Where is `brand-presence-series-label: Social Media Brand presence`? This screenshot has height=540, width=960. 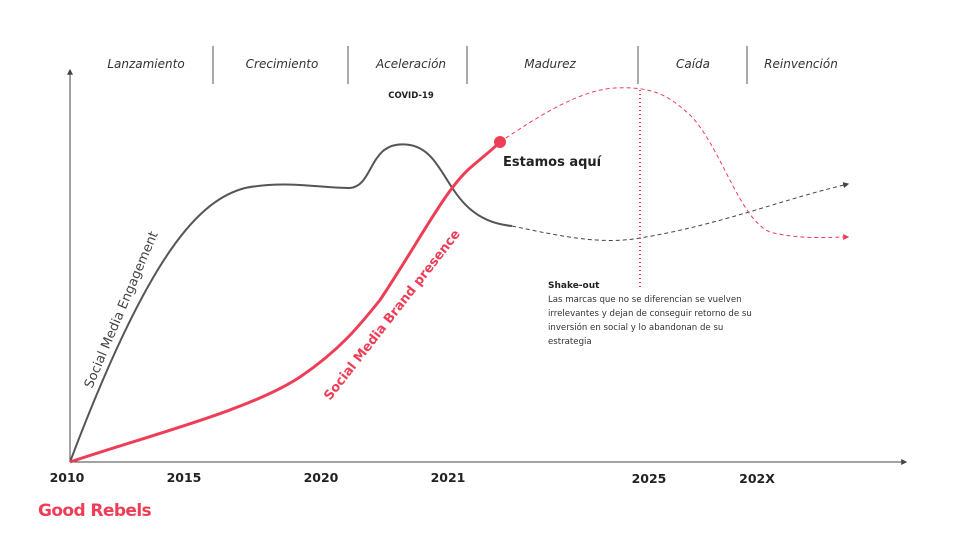
brand-presence-series-label: Social Media Brand presence is located at coordinates (392, 315).